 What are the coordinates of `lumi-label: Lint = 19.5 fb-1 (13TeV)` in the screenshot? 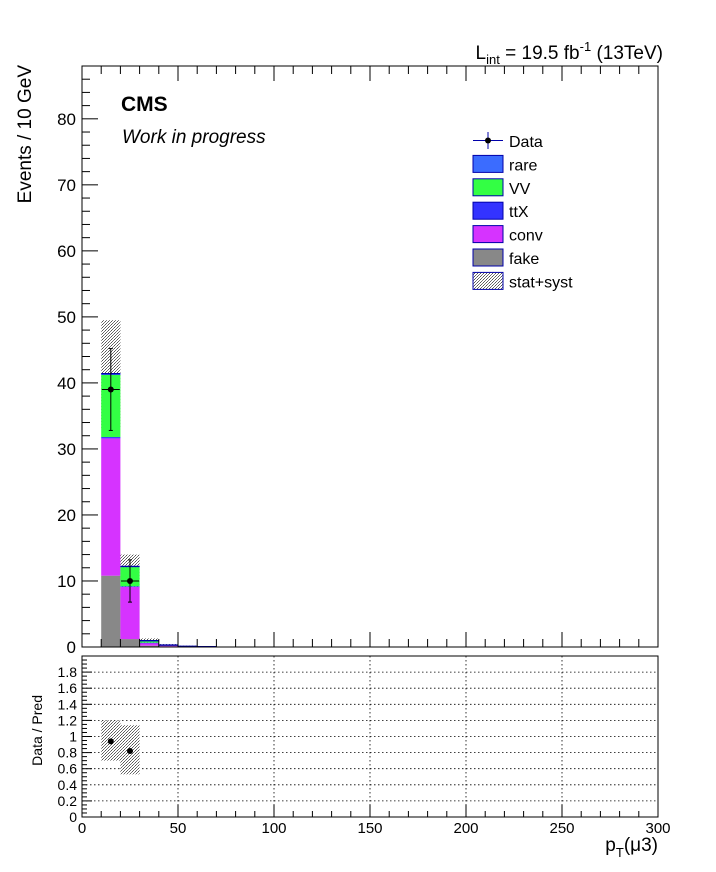 It's located at (569, 53).